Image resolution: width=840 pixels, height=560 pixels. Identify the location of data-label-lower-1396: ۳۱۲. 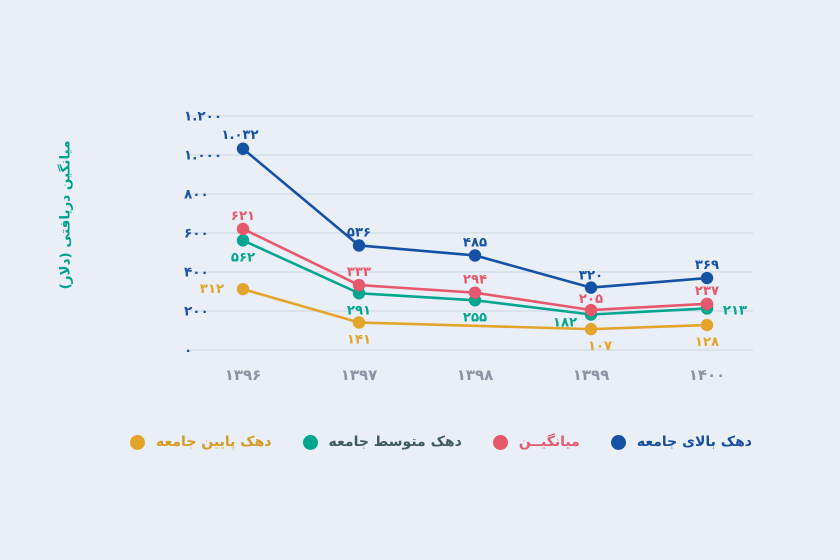
(212, 289).